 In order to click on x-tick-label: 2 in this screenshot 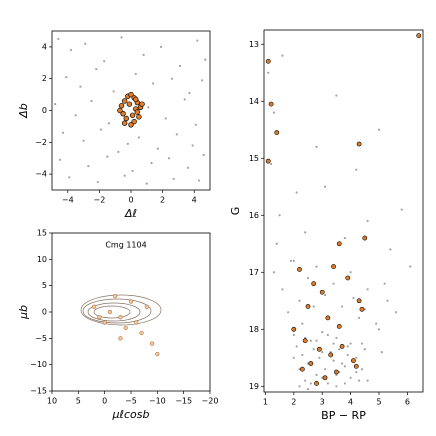, I will do `click(293, 402)`.